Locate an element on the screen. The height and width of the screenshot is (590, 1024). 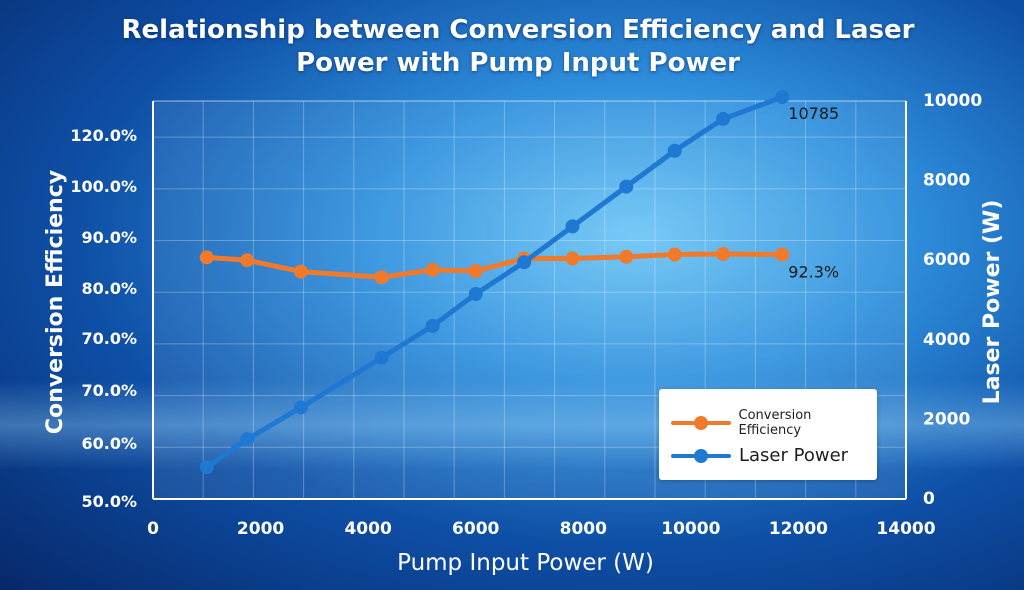
y-left-tick-label: 90.0% is located at coordinates (109, 237).